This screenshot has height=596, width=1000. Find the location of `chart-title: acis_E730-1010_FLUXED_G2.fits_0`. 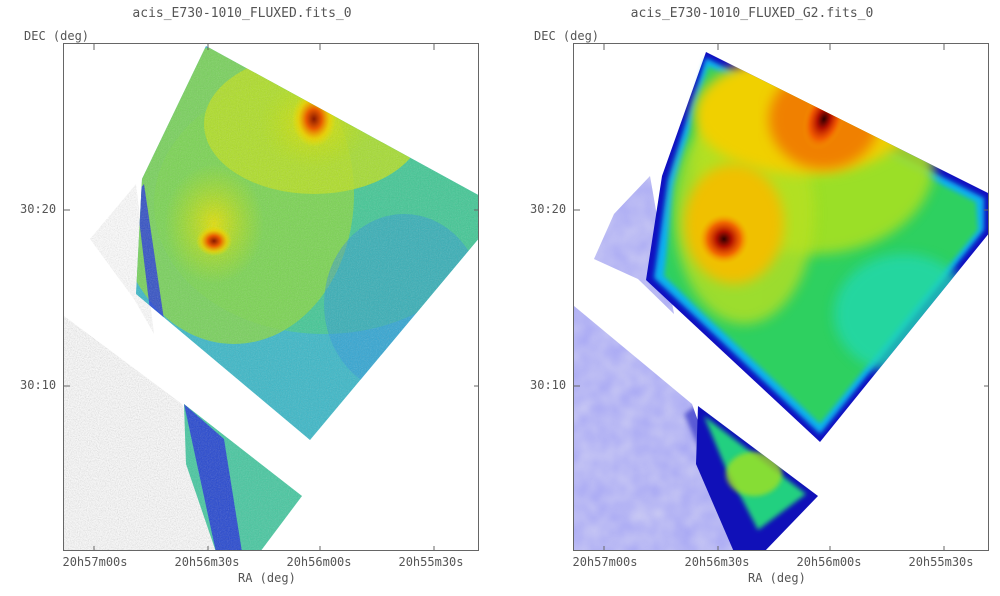

chart-title: acis_E730-1010_FLUXED_G2.fits_0 is located at coordinates (752, 13).